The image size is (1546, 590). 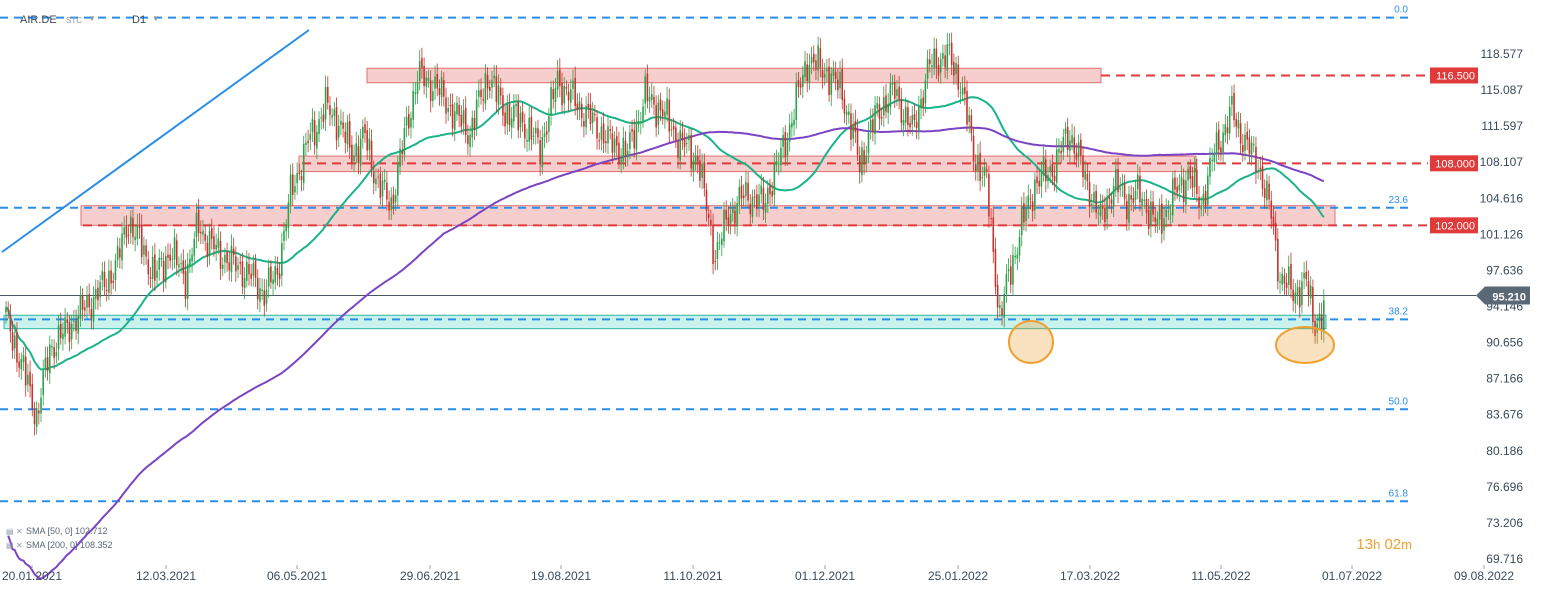 I want to click on interval-label: D1, so click(x=139, y=20).